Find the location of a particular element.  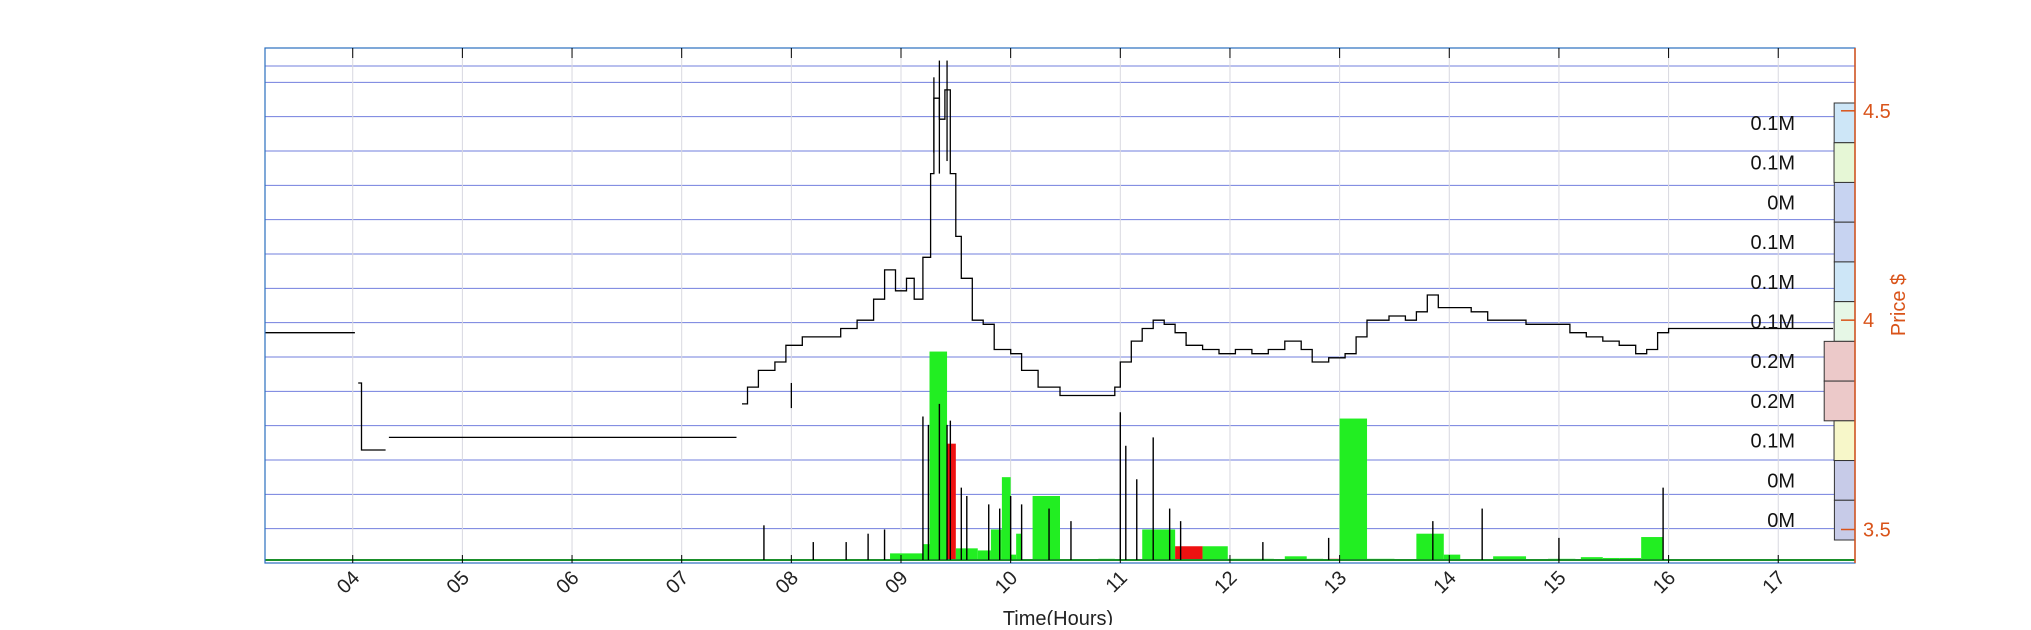

x-tick-label: 14 is located at coordinates (1445, 582).